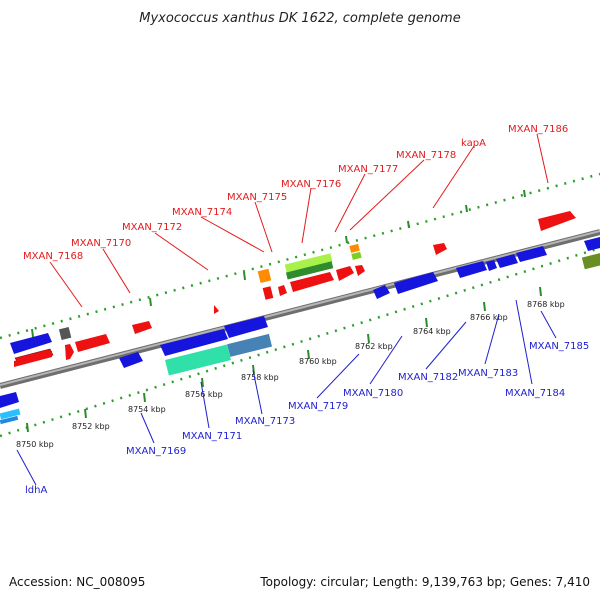  Describe the element at coordinates (546, 304) in the screenshot. I see `tick-label: 8768 kbp` at that location.